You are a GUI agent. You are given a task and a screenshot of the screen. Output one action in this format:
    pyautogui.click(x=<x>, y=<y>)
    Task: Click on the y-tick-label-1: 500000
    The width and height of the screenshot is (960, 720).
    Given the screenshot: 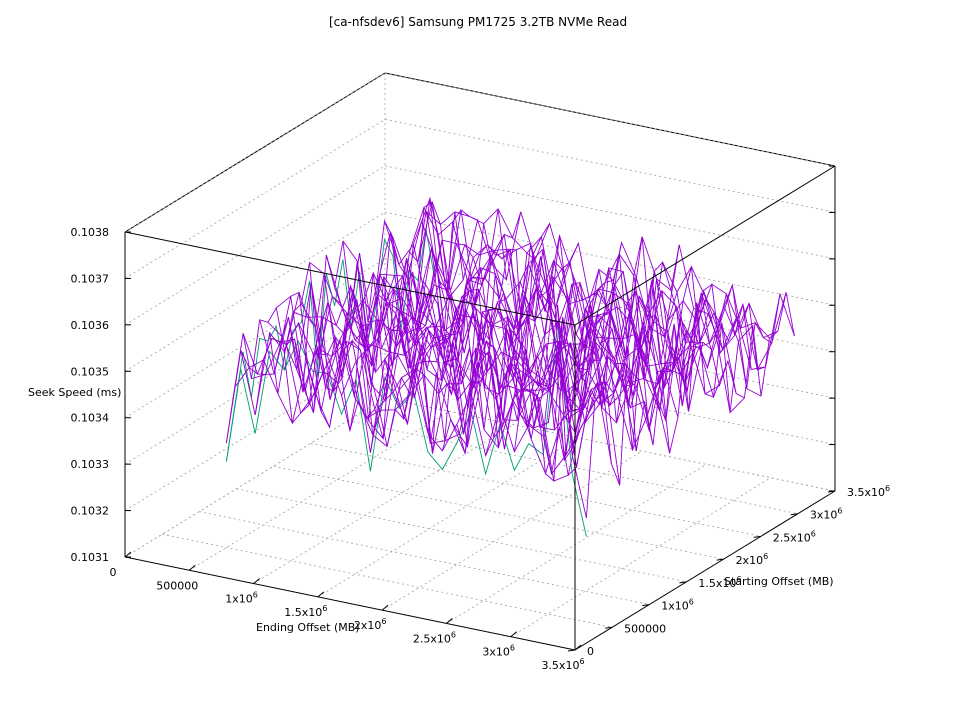 What is the action you would take?
    pyautogui.click(x=645, y=628)
    